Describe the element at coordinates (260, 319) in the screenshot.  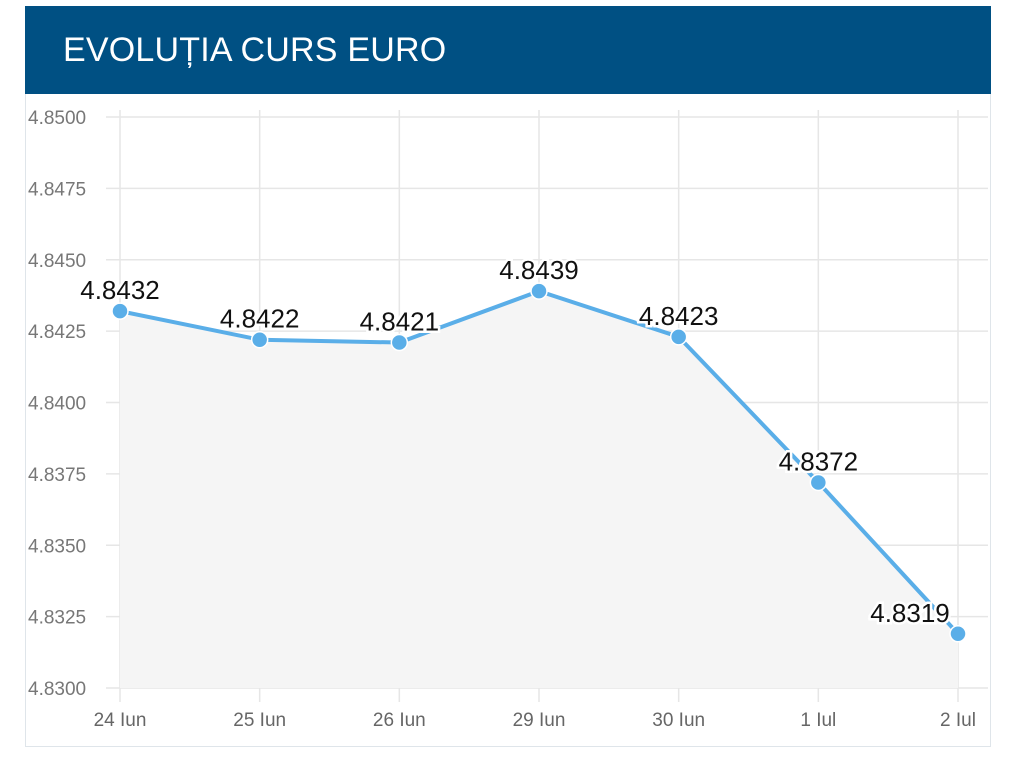
I see `data-label: 4.8422` at that location.